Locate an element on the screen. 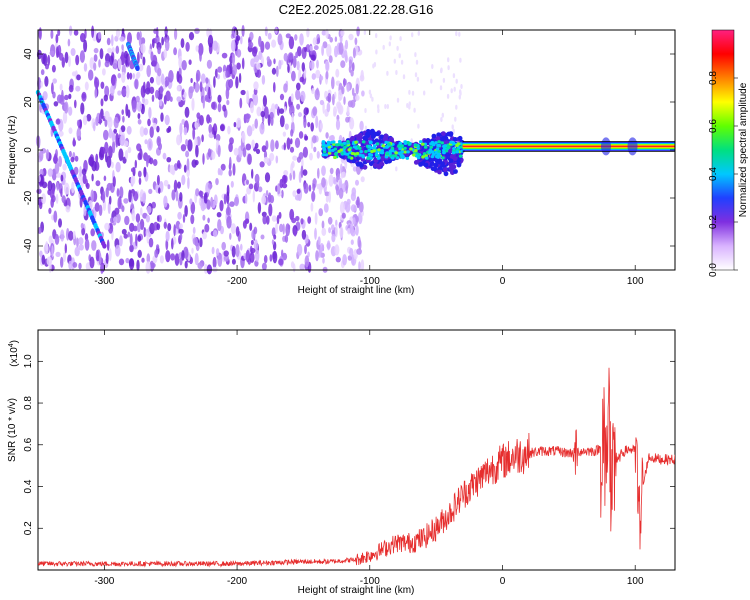 This screenshot has width=750, height=600. y-tick-label: 0.8 is located at coordinates (28, 403).